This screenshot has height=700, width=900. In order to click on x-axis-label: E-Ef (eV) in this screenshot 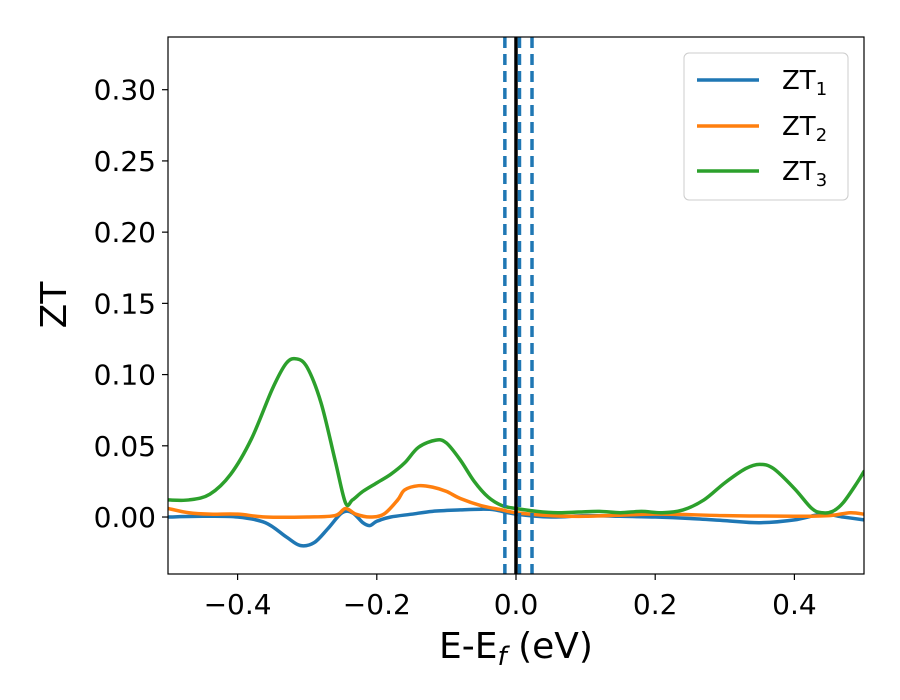, I will do `click(516, 649)`.